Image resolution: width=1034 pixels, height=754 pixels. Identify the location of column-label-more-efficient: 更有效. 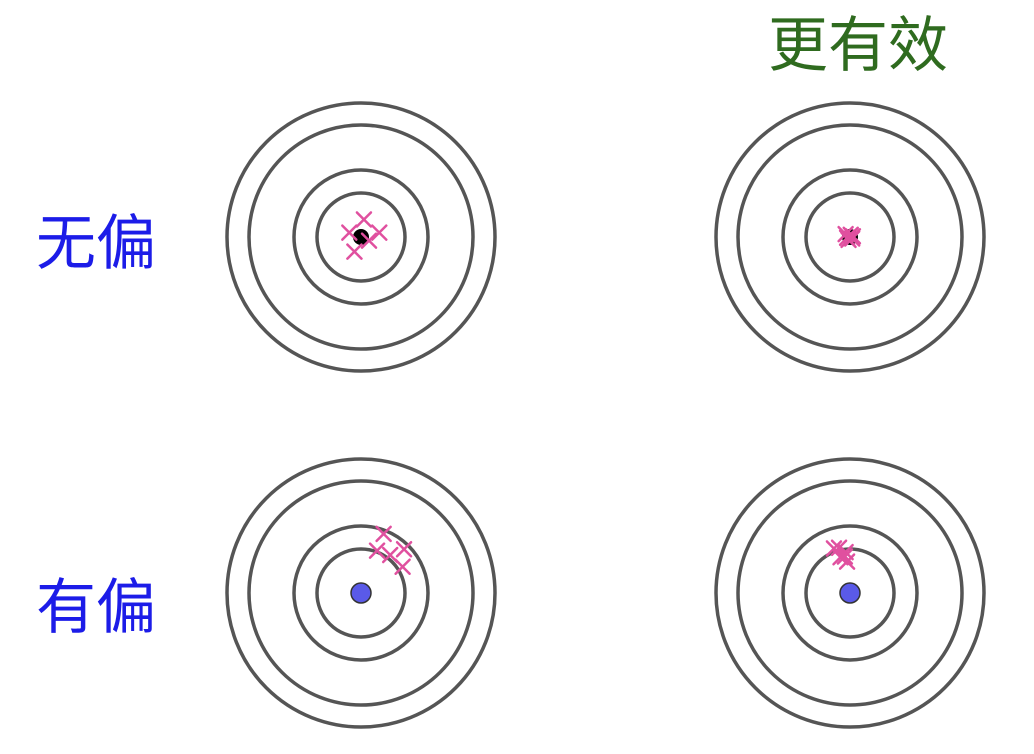
(858, 46).